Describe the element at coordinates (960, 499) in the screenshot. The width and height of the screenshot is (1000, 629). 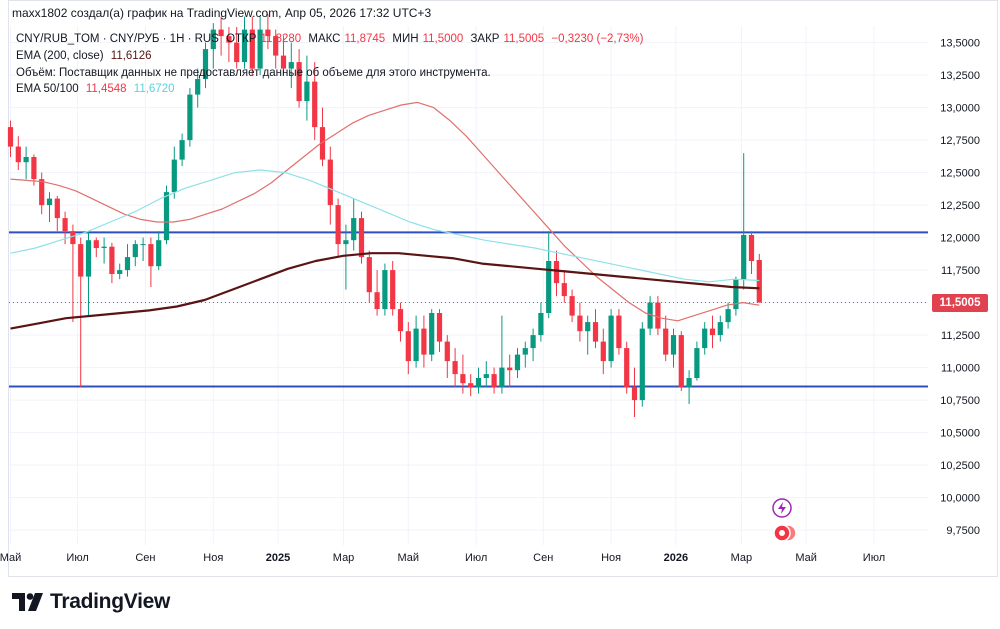
I see `y-tick-label: 10,0000` at that location.